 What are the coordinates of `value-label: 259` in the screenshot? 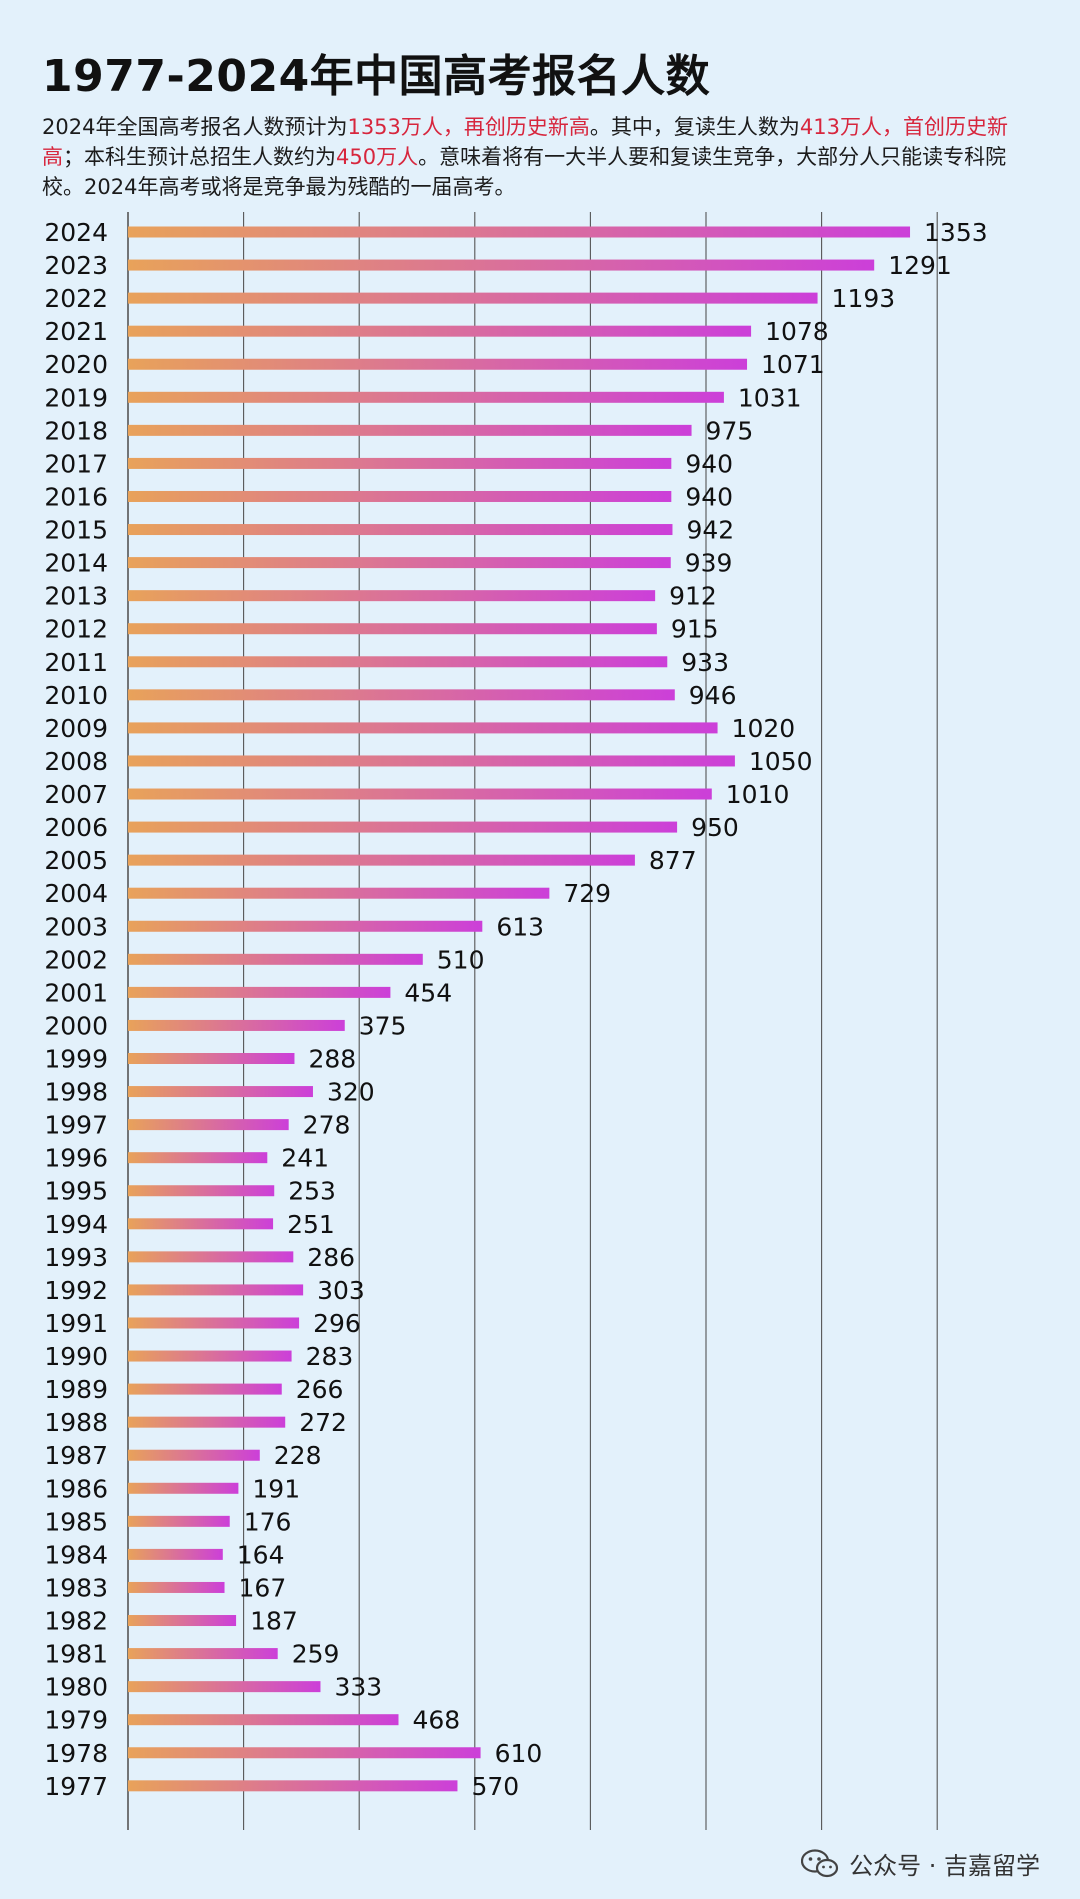 It's located at (316, 1654).